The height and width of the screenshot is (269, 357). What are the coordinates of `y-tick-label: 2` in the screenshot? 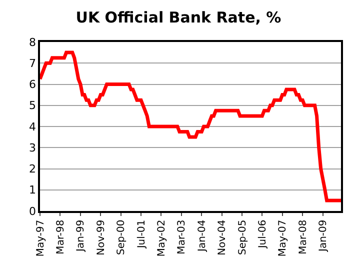 It's located at (32, 169).